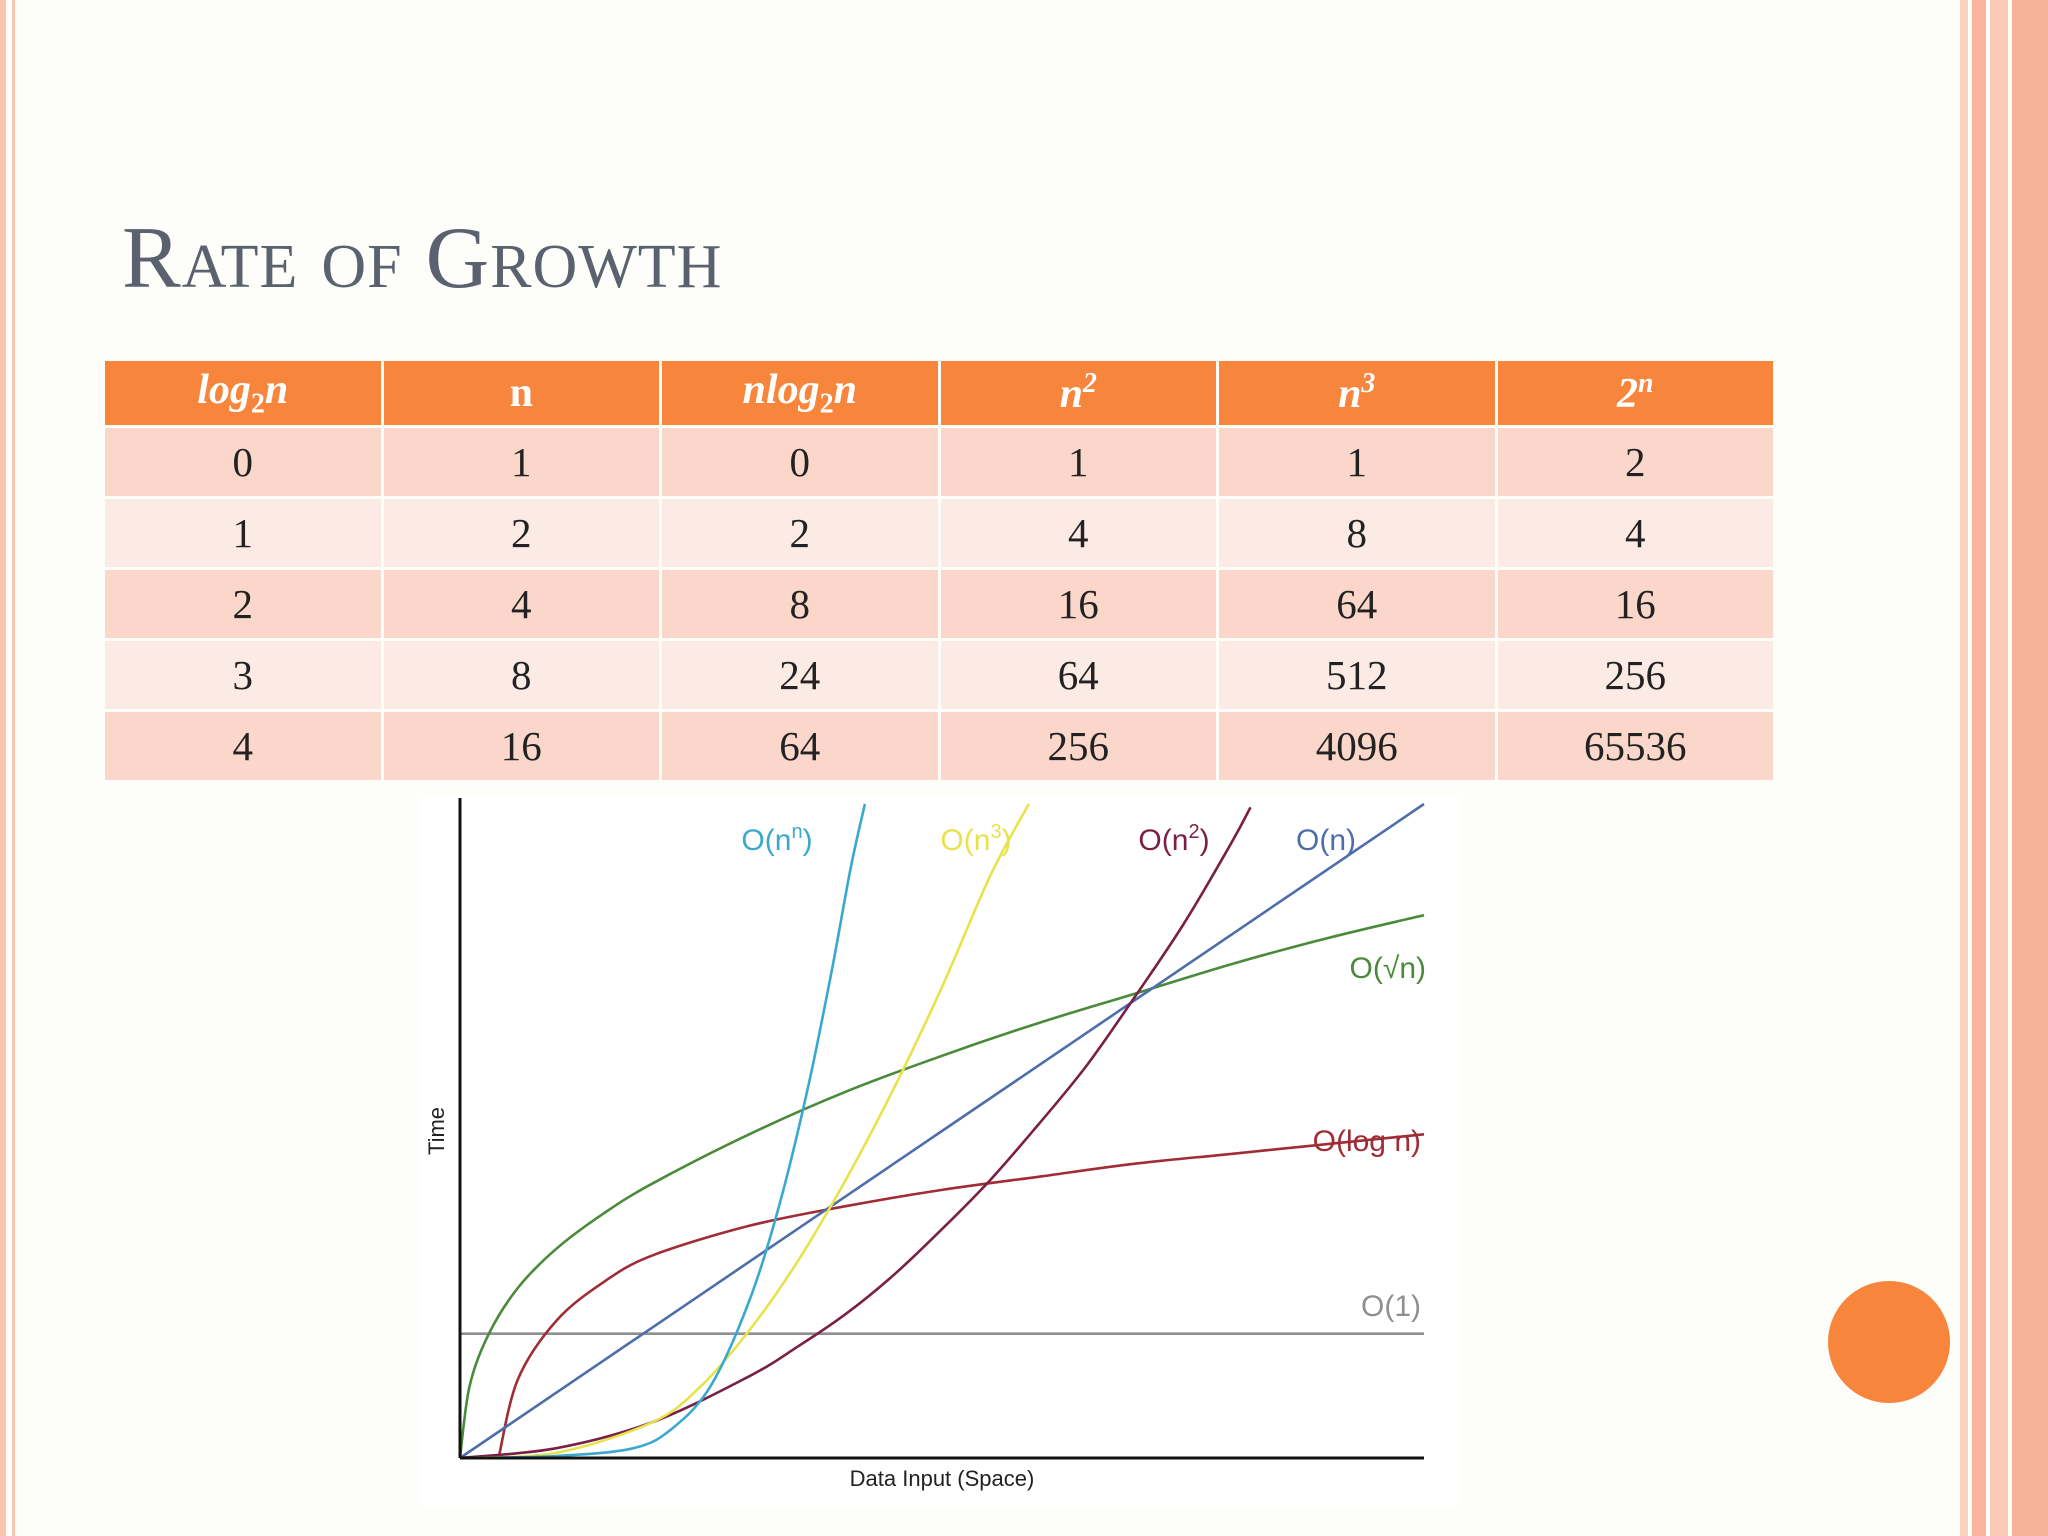 The width and height of the screenshot is (2048, 1536). I want to click on series-label-3: O(n), so click(1326, 840).